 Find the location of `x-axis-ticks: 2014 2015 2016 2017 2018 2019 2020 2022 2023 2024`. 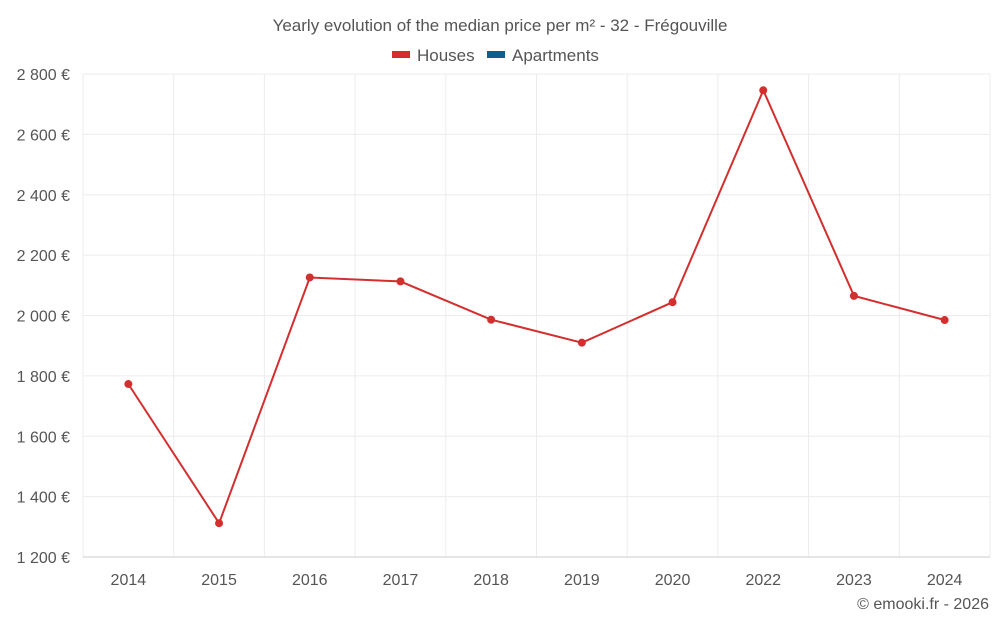

x-axis-ticks: 2014 2015 2016 2017 2018 2019 2020 2022 2023 2024 is located at coordinates (537, 580).